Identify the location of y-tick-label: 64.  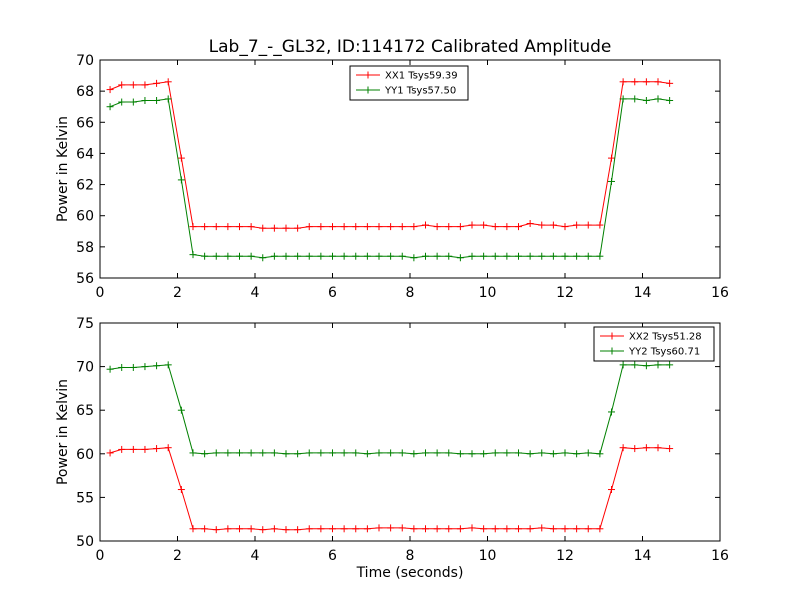
(85, 154).